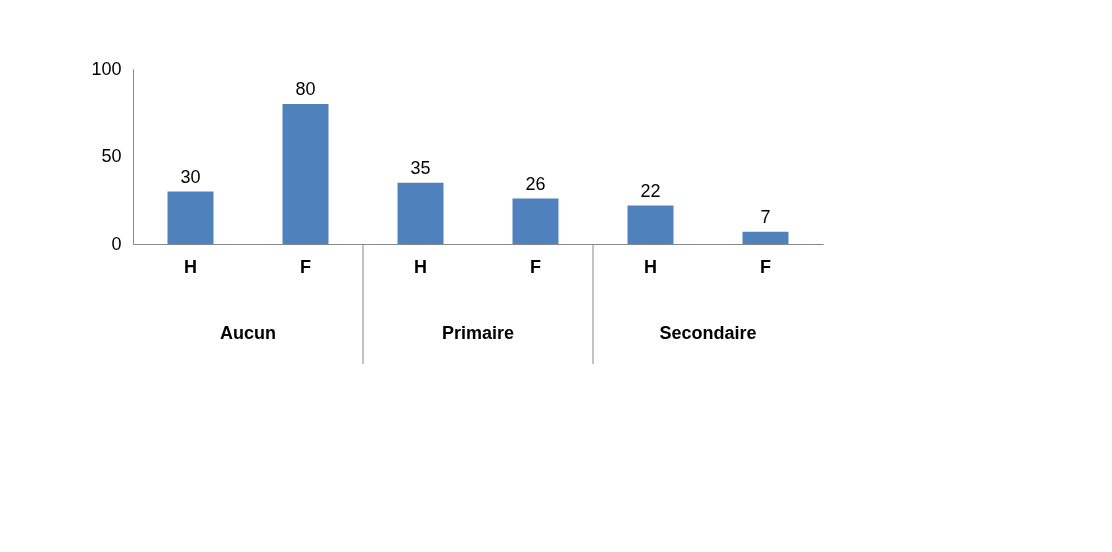 Image resolution: width=1112 pixels, height=552 pixels. Describe the element at coordinates (765, 216) in the screenshot. I see `data-label: 7` at that location.